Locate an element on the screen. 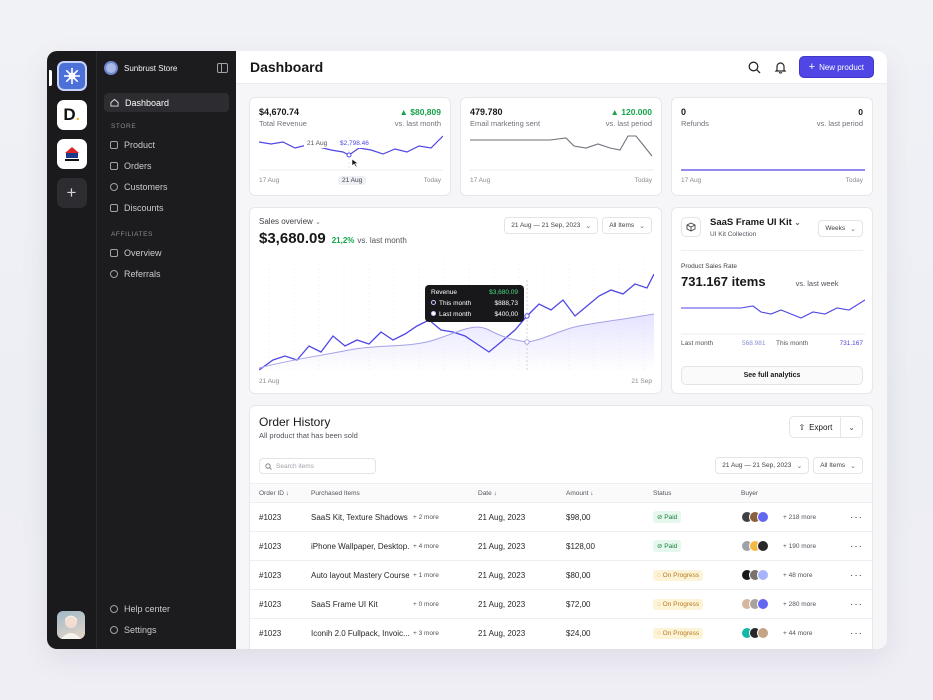 The height and width of the screenshot is (700, 933). items-filter-select: All Items ⌄ is located at coordinates (627, 225).